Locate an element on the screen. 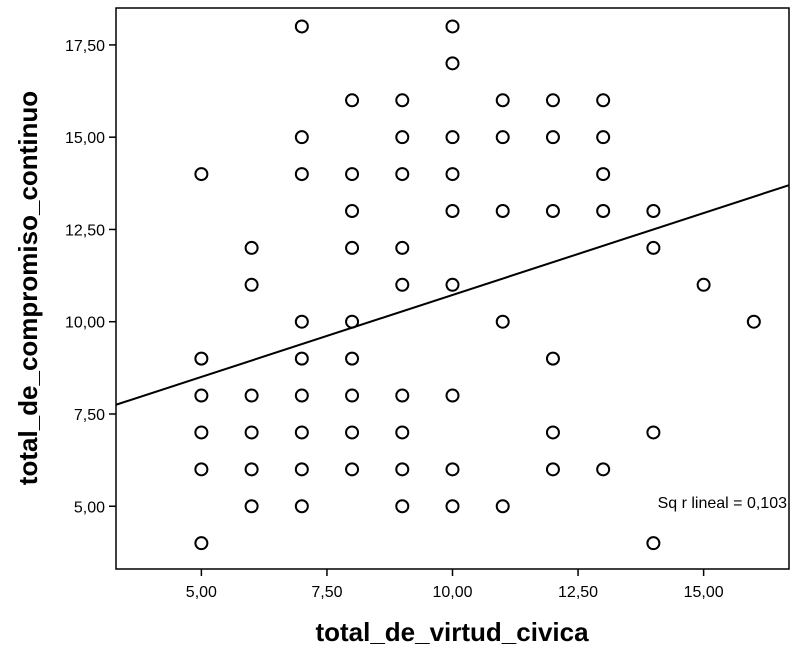 The width and height of the screenshot is (792, 648). x-tick-label: 7,50 is located at coordinates (326, 592).